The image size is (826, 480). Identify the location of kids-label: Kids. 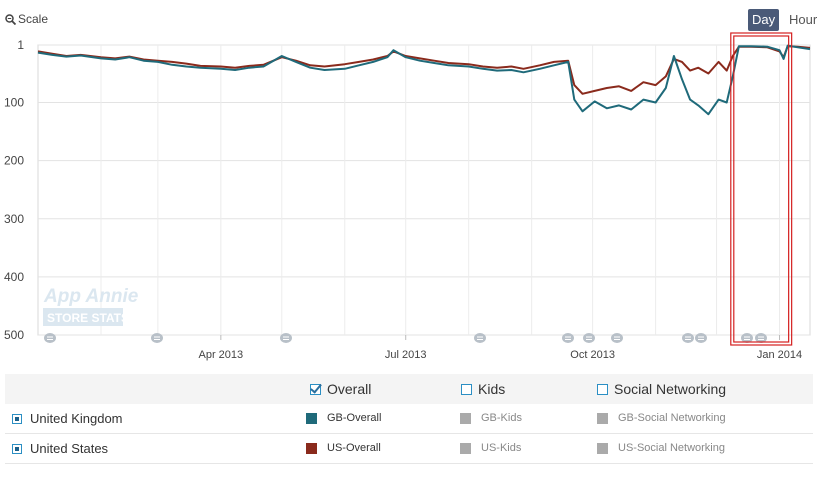
(492, 389).